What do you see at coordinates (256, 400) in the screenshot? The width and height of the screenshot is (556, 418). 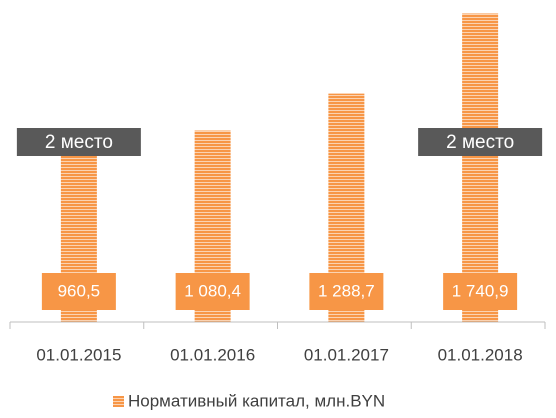 I see `legend-label: Нормативный капитал, млн.BYN` at bounding box center [256, 400].